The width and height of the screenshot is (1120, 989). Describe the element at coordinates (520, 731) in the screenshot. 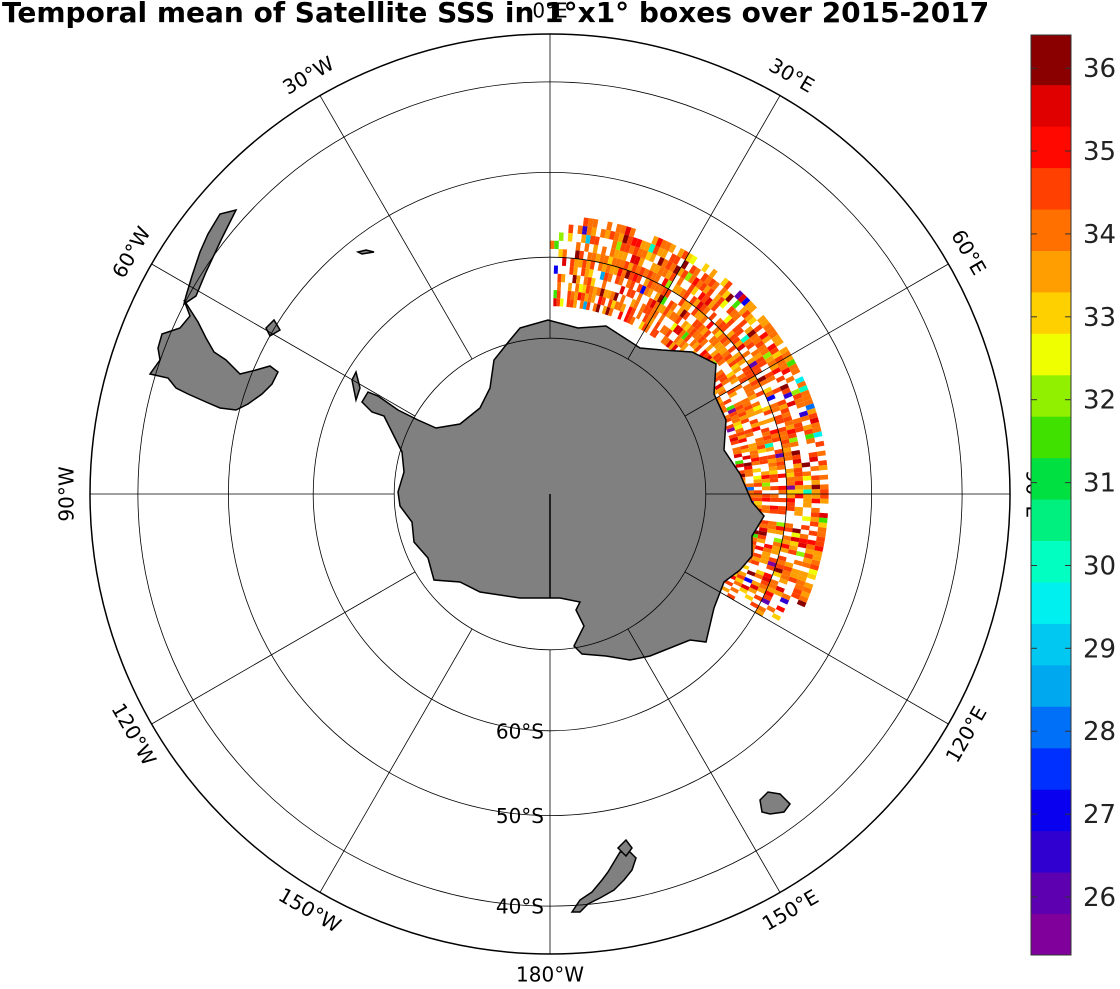

I see `parallel-label: 60°S` at that location.